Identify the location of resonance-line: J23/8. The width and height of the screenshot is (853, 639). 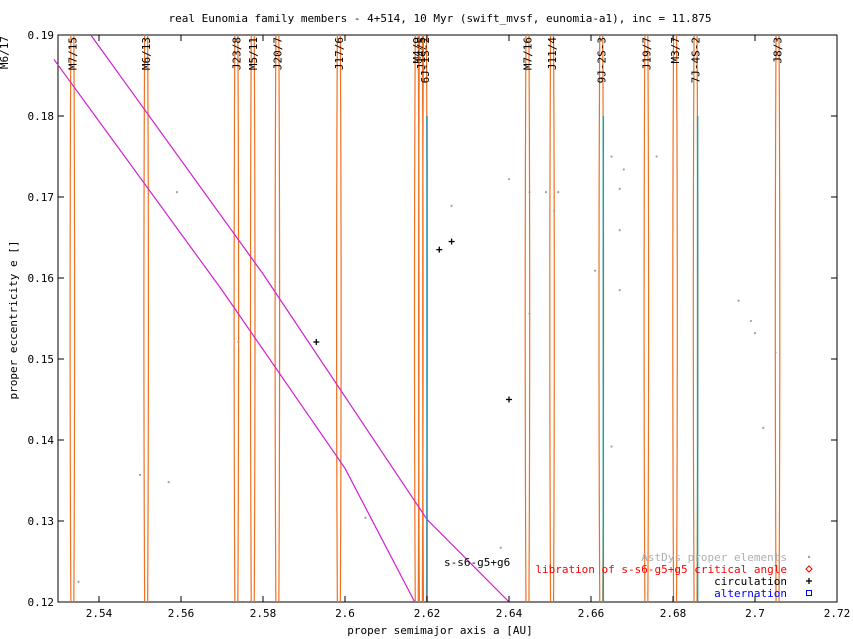
(236, 318).